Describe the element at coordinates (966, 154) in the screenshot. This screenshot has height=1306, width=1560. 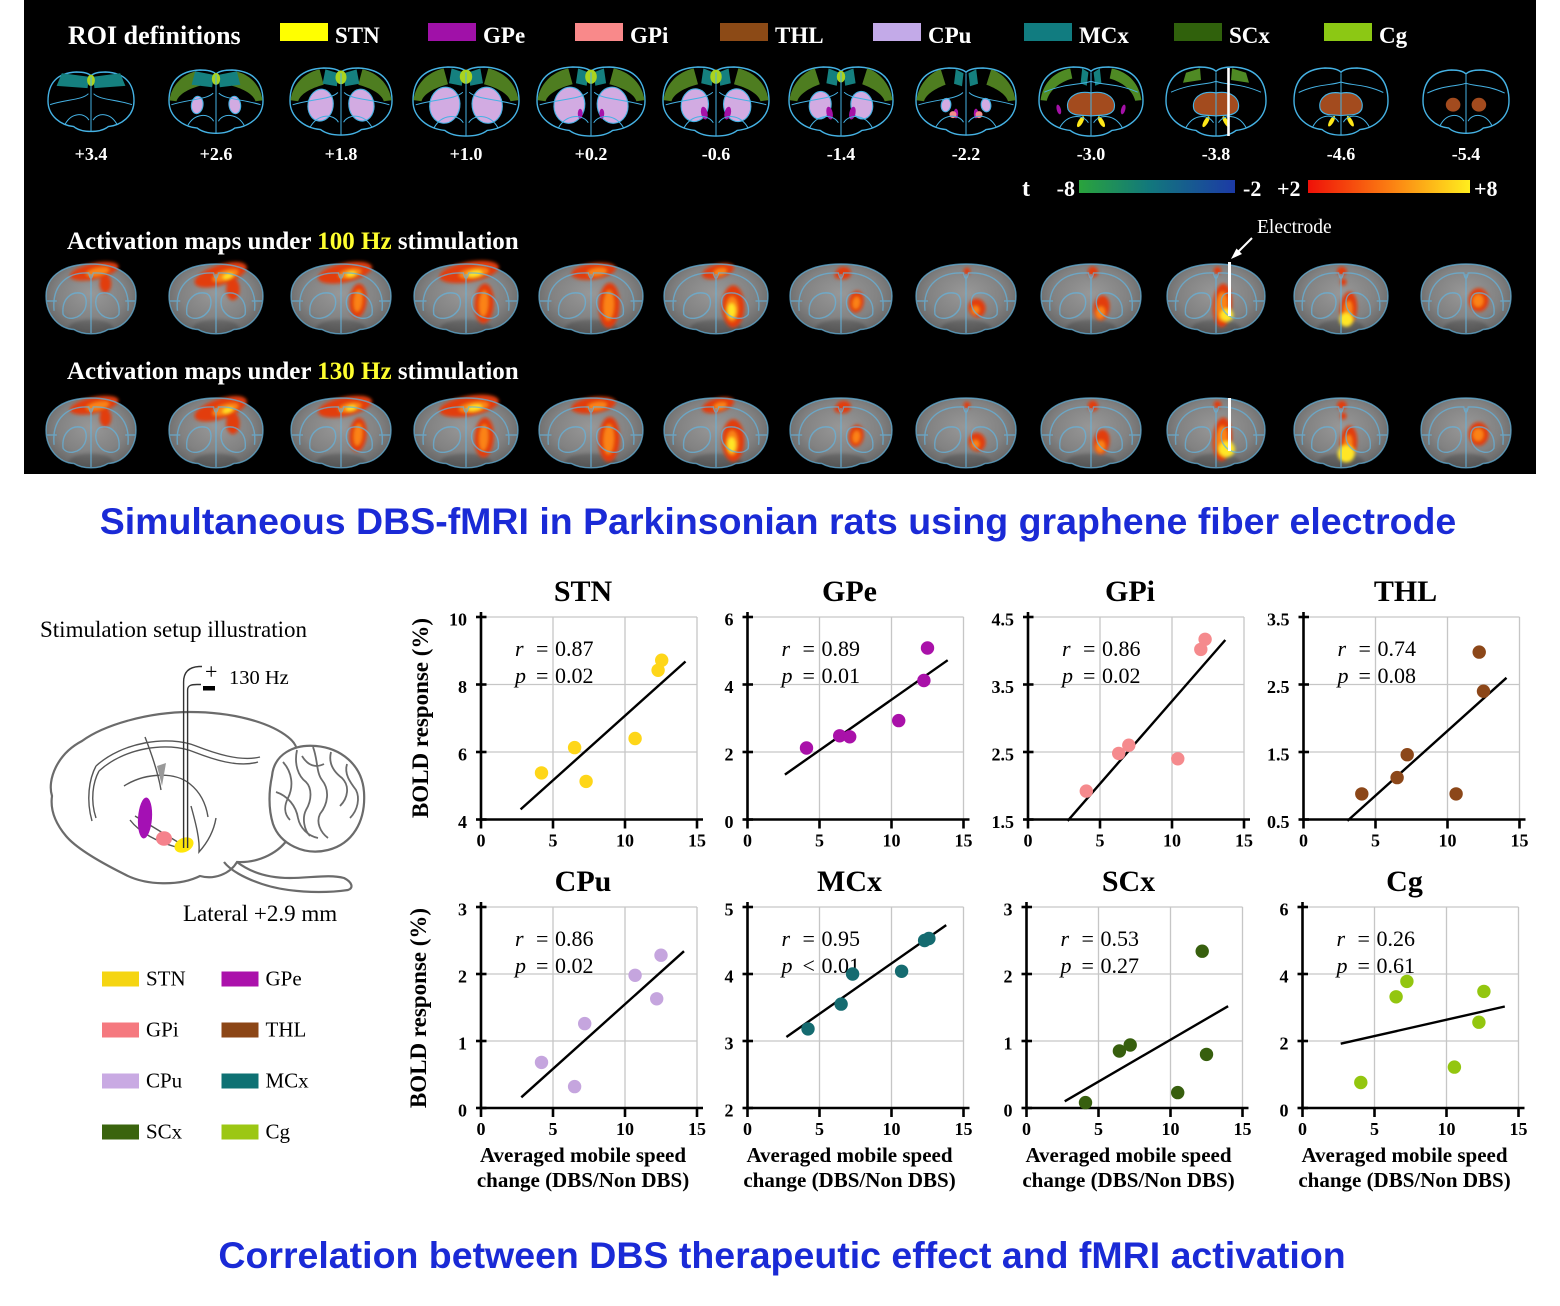
I see `svg-text: -2.2` at that location.